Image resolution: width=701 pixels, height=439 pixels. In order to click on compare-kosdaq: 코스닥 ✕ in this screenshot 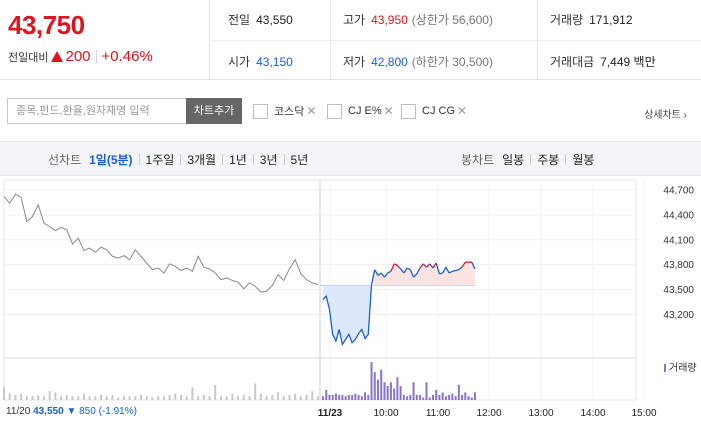, I will do `click(284, 111)`.